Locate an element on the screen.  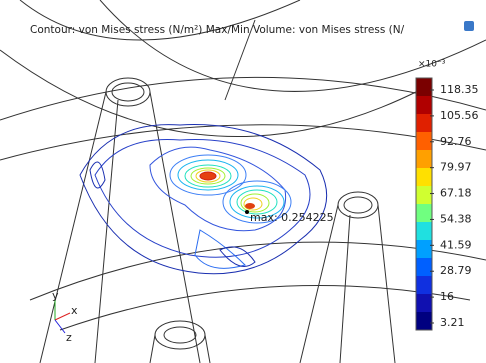
axis-triad: y x z is located at coordinates (65, 316).